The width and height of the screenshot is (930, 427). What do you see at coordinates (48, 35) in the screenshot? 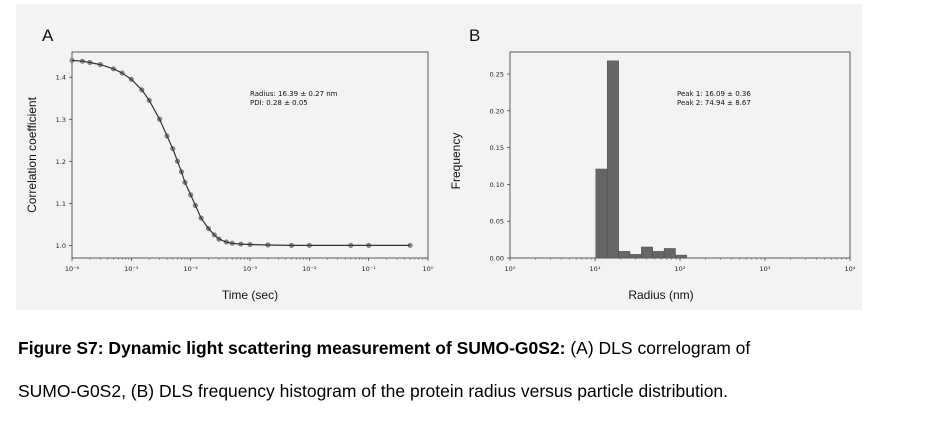
I see `panel-a-label: A` at bounding box center [48, 35].